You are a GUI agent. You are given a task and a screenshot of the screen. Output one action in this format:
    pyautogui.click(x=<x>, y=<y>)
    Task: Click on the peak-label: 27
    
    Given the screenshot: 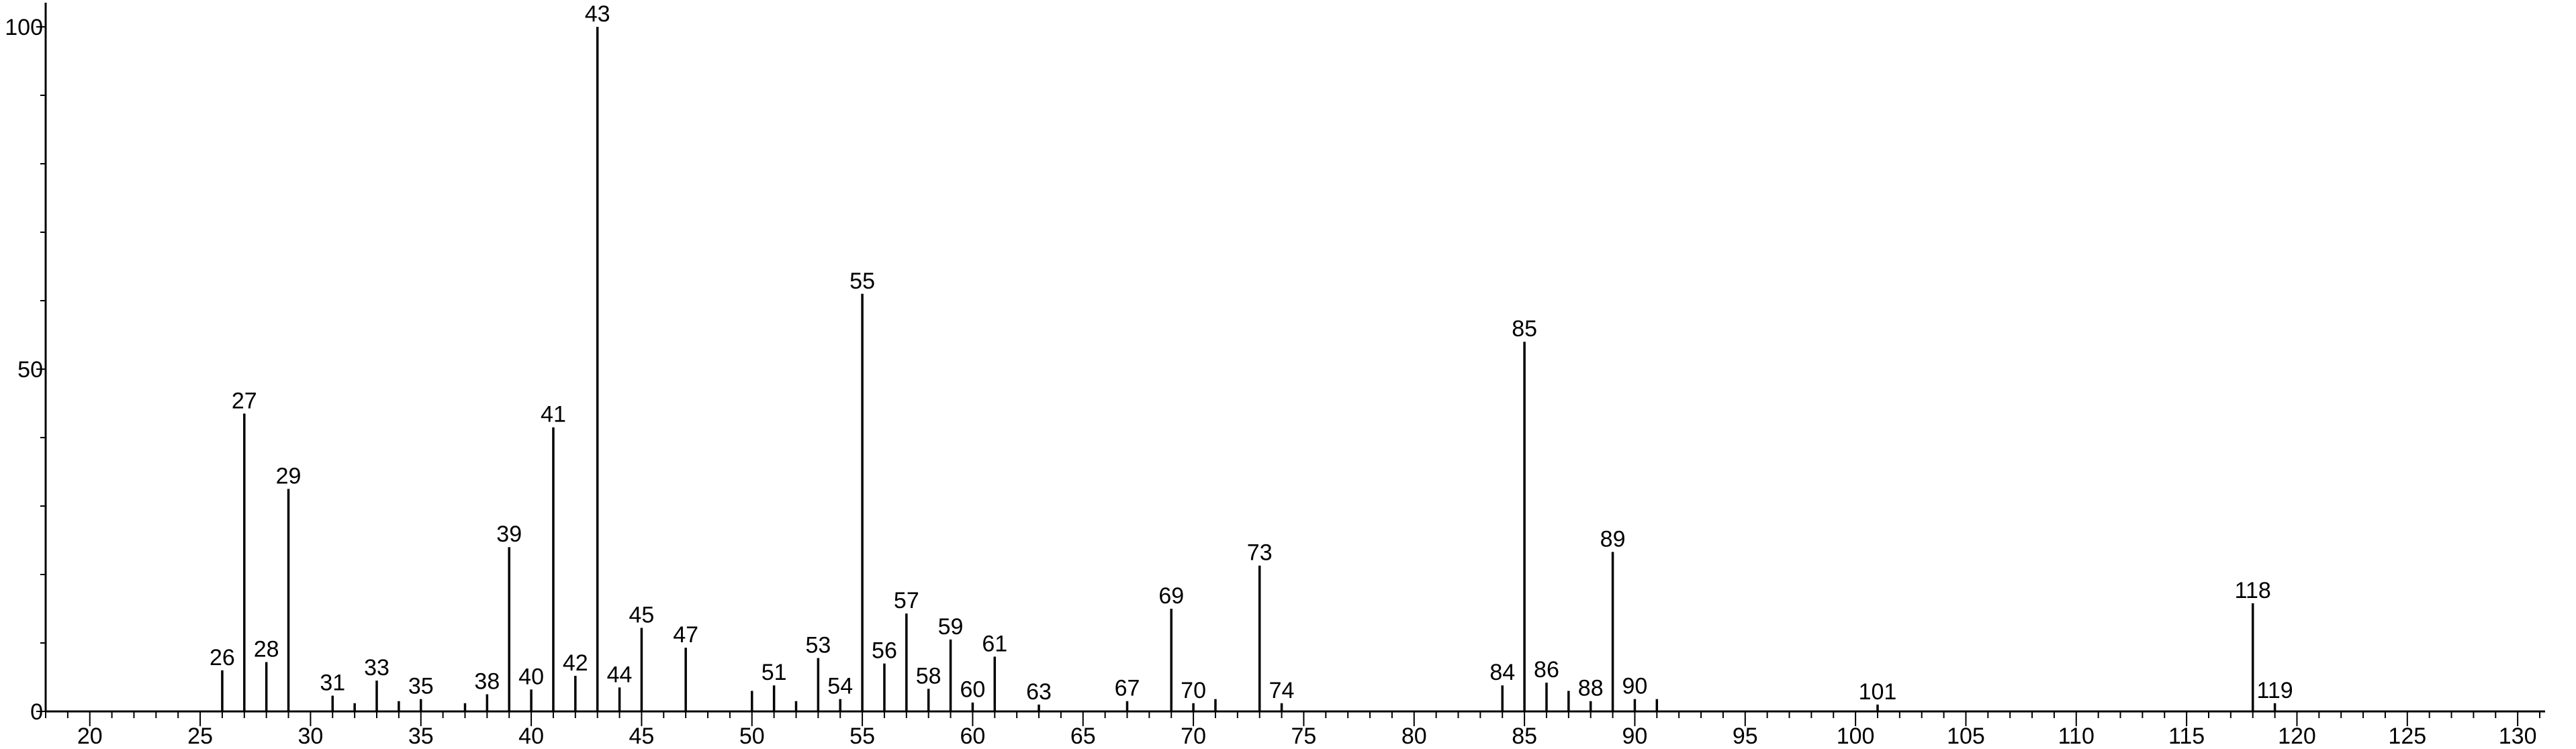 What is the action you would take?
    pyautogui.click(x=244, y=401)
    